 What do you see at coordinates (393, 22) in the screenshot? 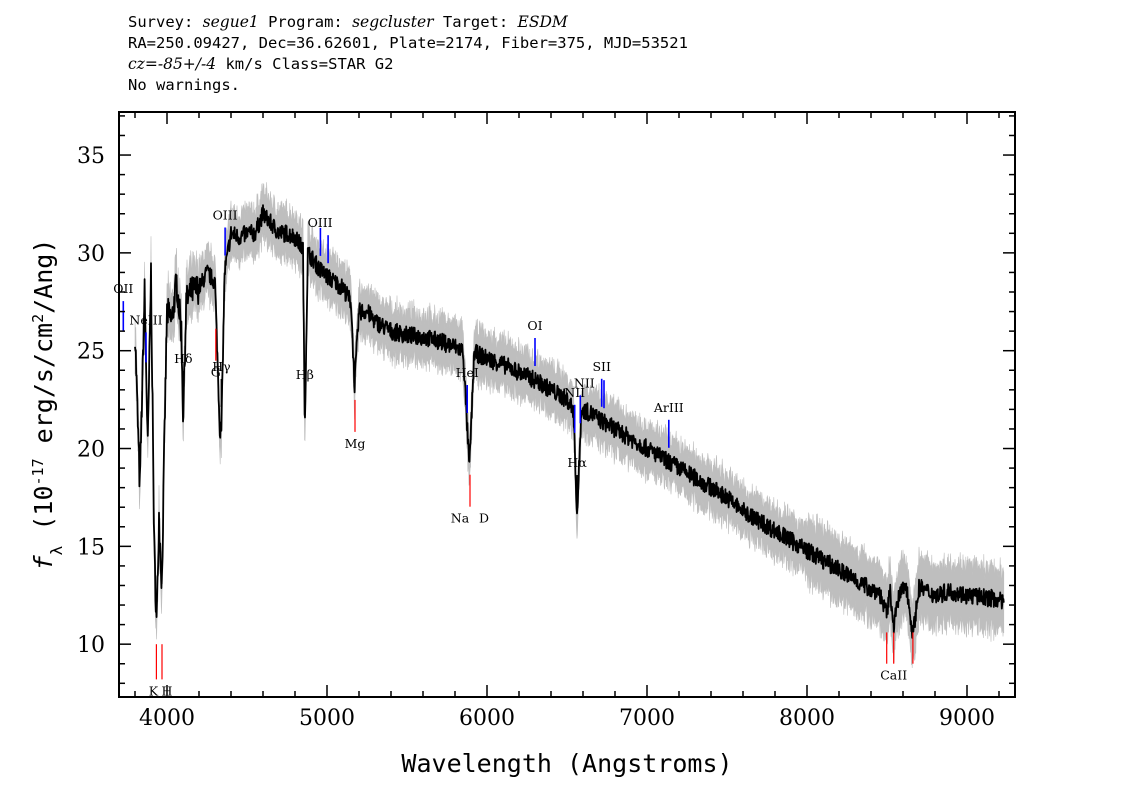
I see `program-name: segcluster` at bounding box center [393, 22].